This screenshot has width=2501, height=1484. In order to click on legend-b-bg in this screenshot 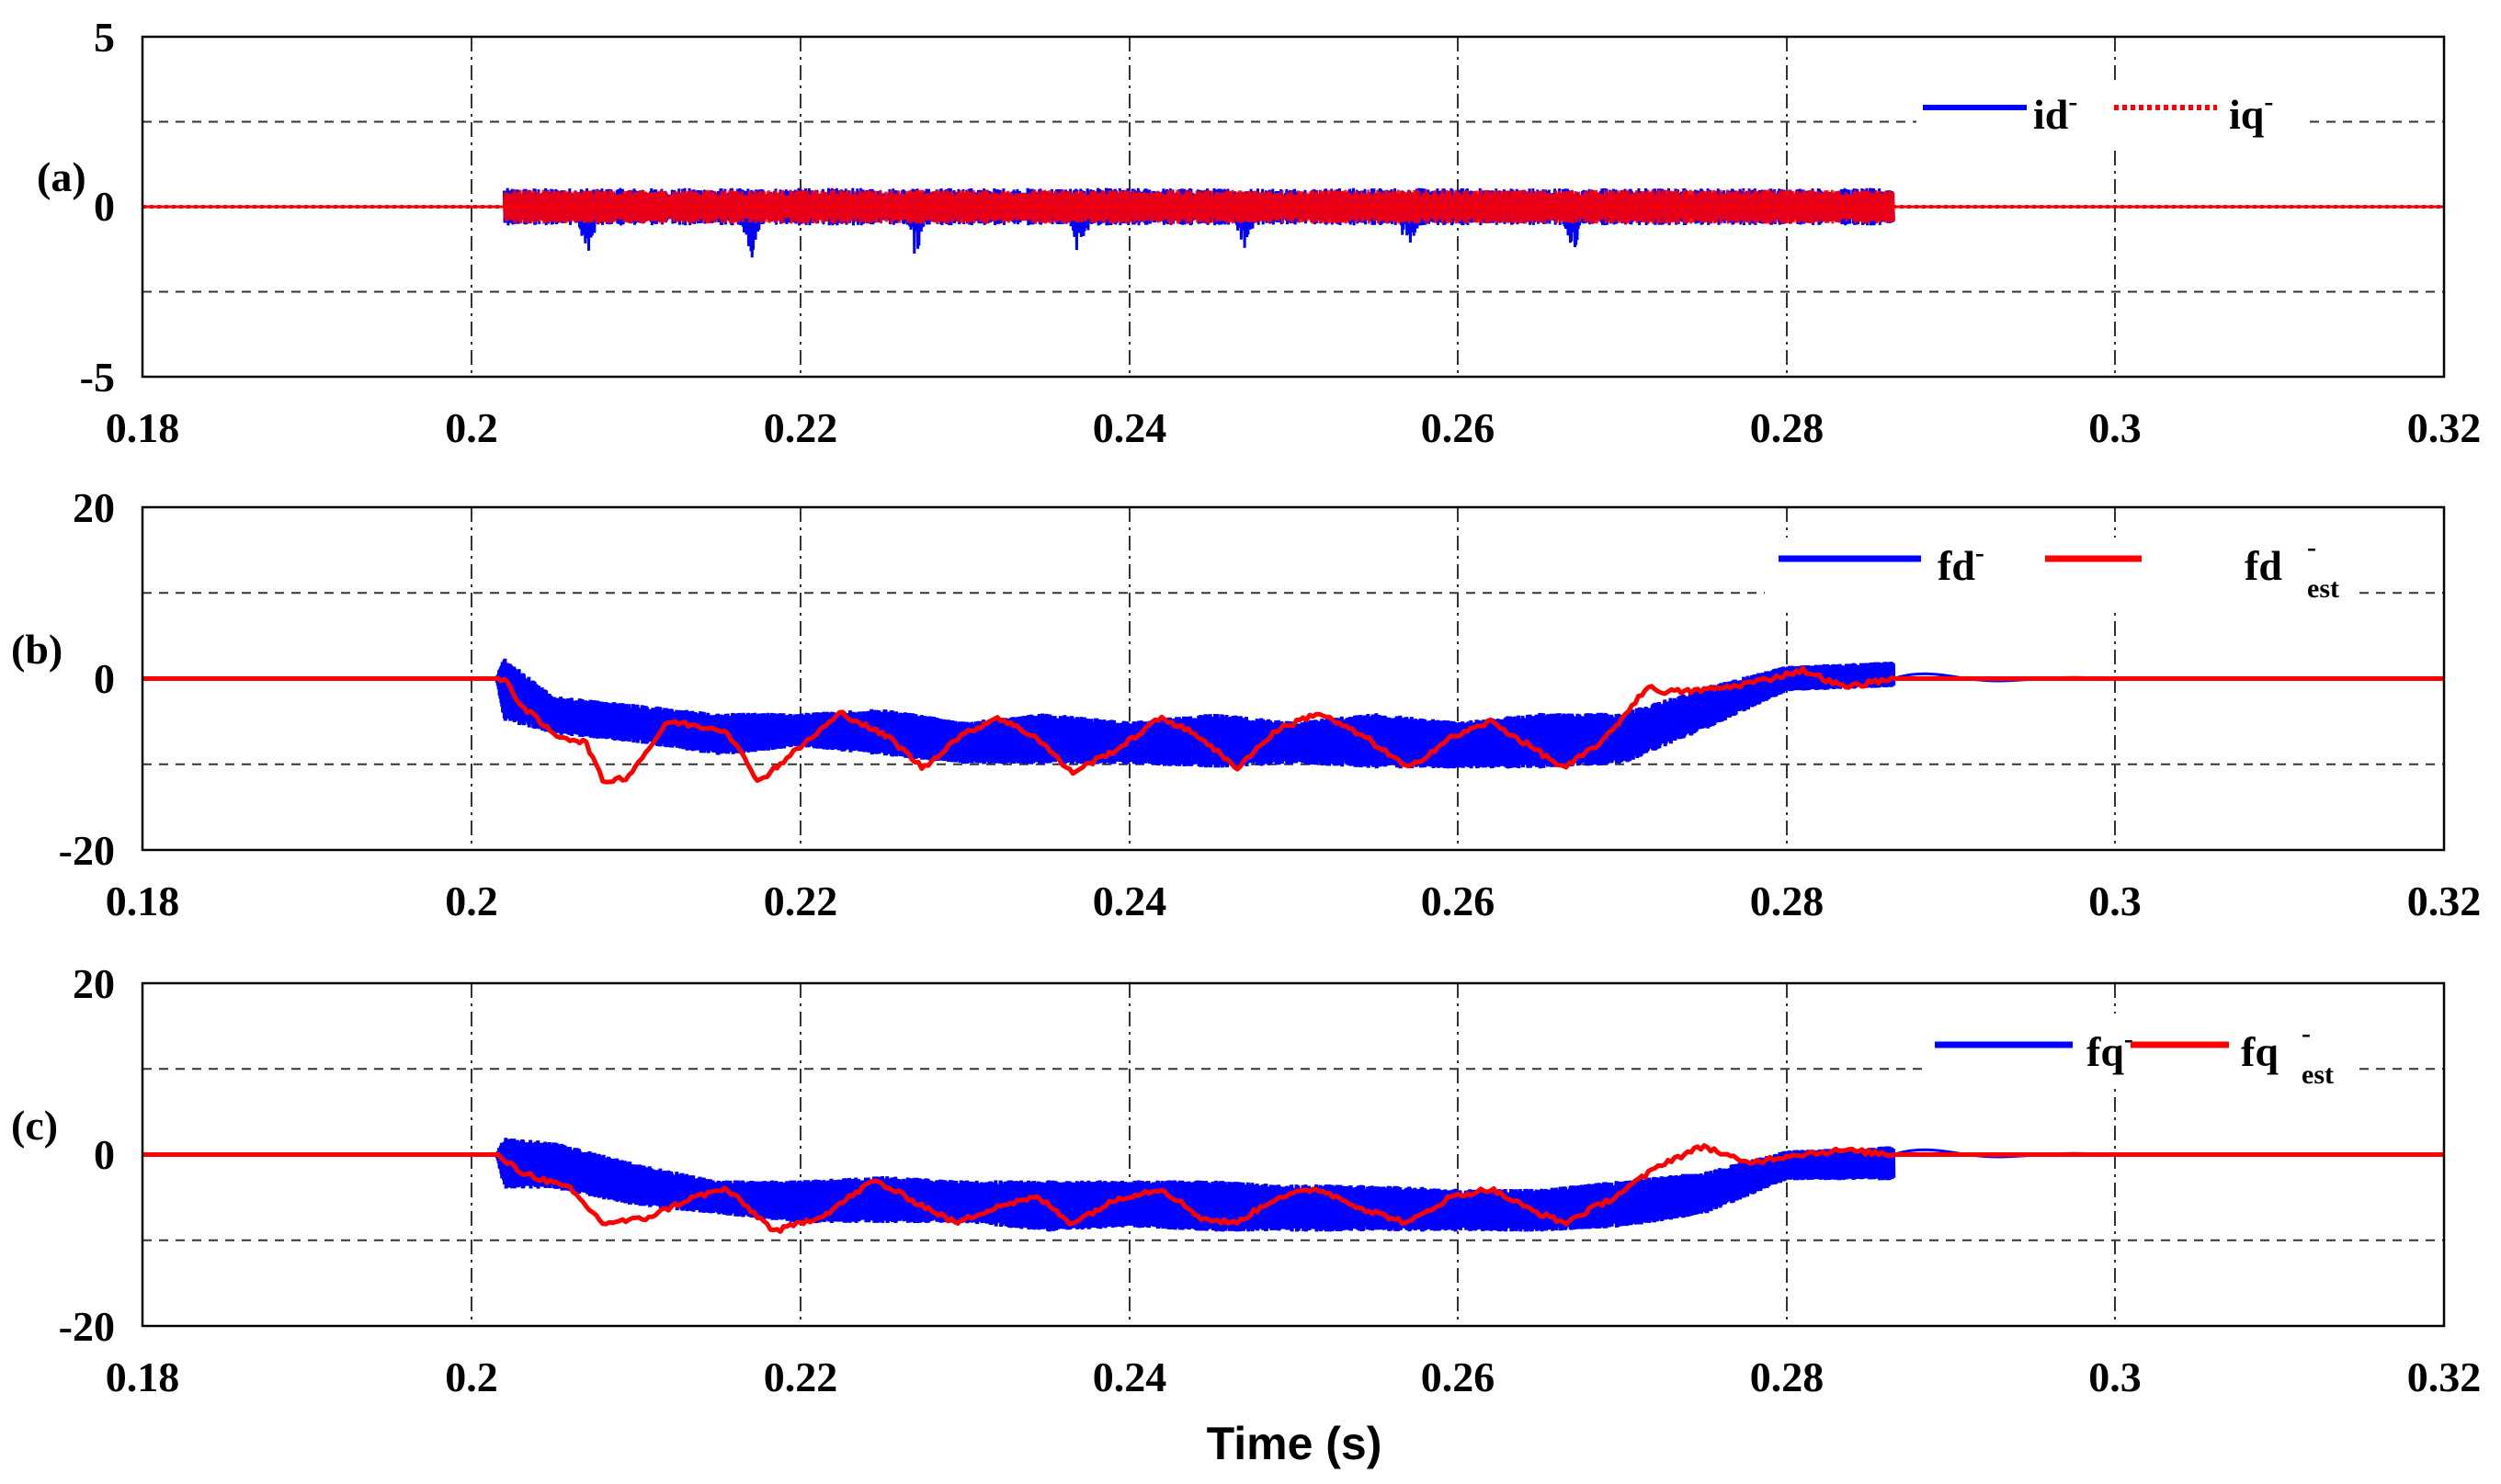, I will do `click(2059, 574)`.